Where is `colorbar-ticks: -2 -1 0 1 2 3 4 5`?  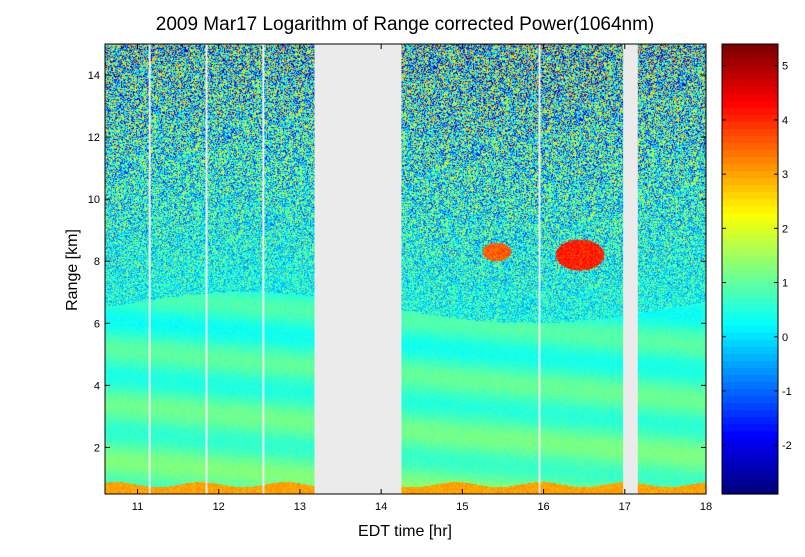 colorbar-ticks: -2 -1 0 1 2 3 4 5 is located at coordinates (757, 256).